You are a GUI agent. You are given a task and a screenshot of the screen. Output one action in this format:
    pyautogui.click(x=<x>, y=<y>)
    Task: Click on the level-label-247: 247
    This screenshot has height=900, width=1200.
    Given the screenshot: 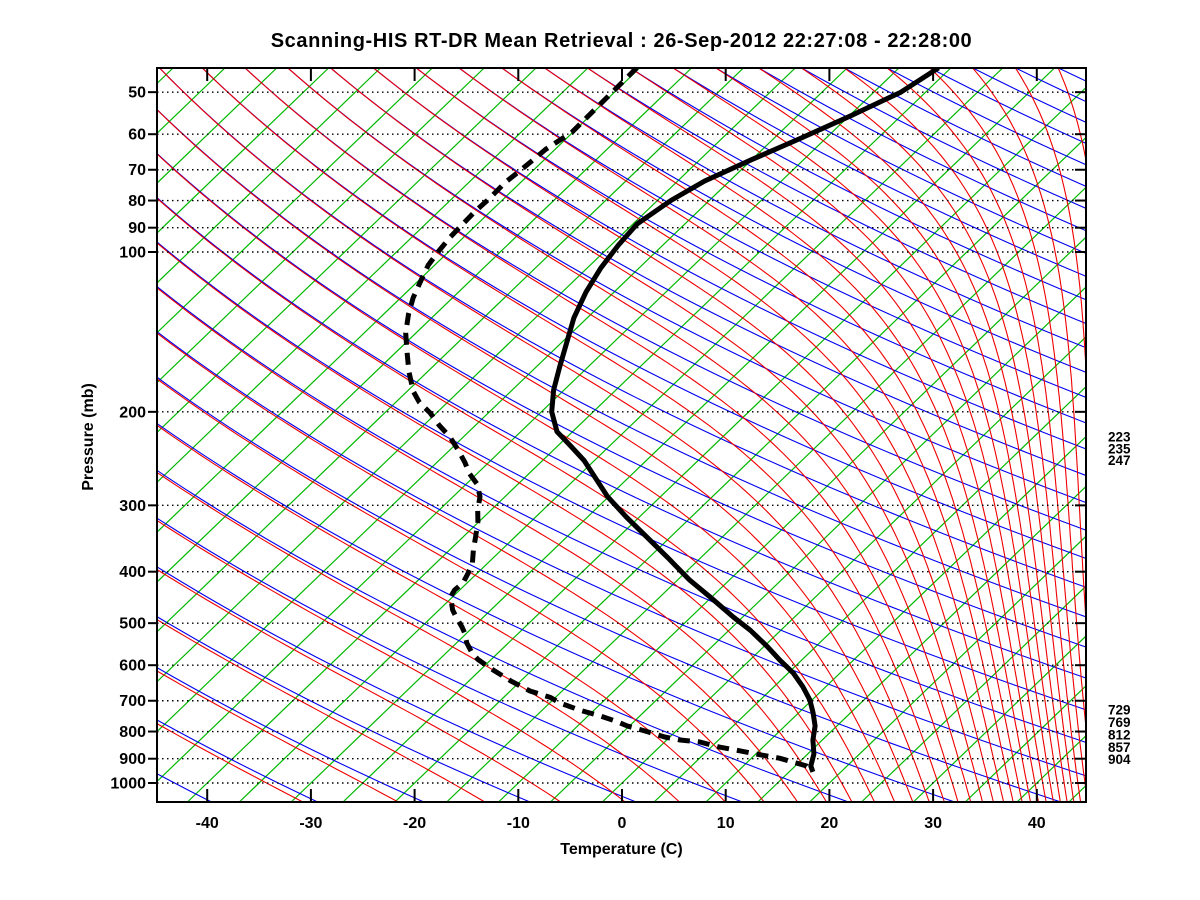 What is the action you would take?
    pyautogui.click(x=1119, y=460)
    